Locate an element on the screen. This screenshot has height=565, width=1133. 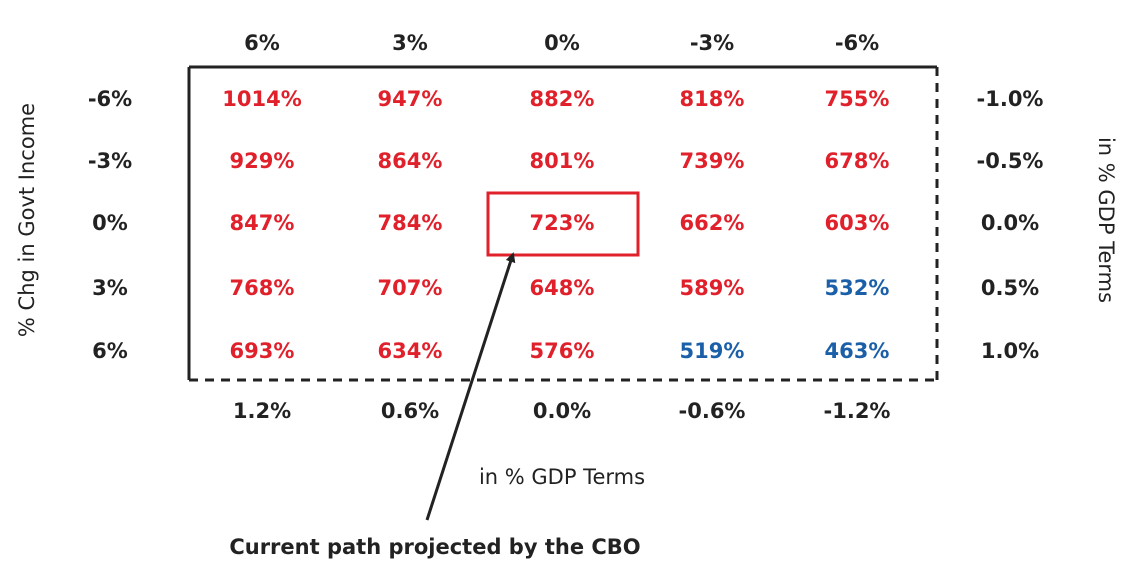
table-cell: 678% is located at coordinates (857, 161).